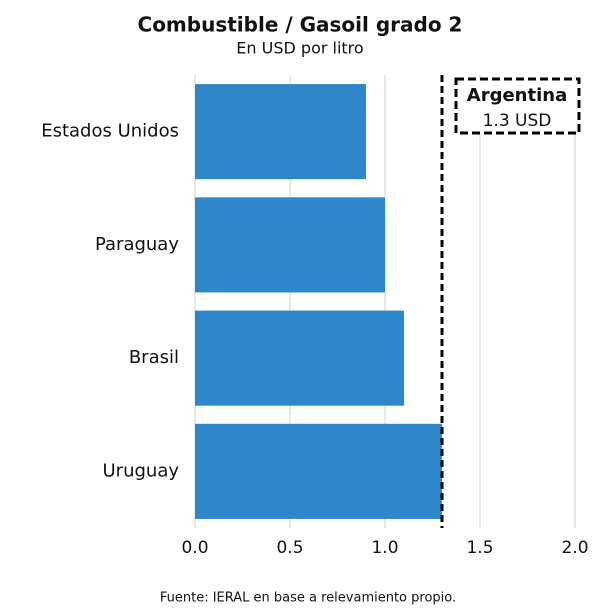  I want to click on chart-subtitle: En USD por litro, so click(299, 48).